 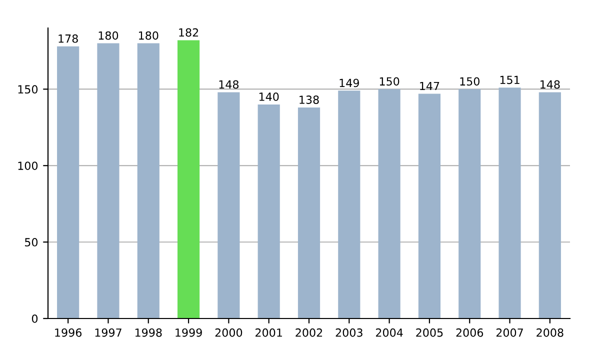 What do you see at coordinates (28, 166) in the screenshot?
I see `y-tick-label: 100` at bounding box center [28, 166].